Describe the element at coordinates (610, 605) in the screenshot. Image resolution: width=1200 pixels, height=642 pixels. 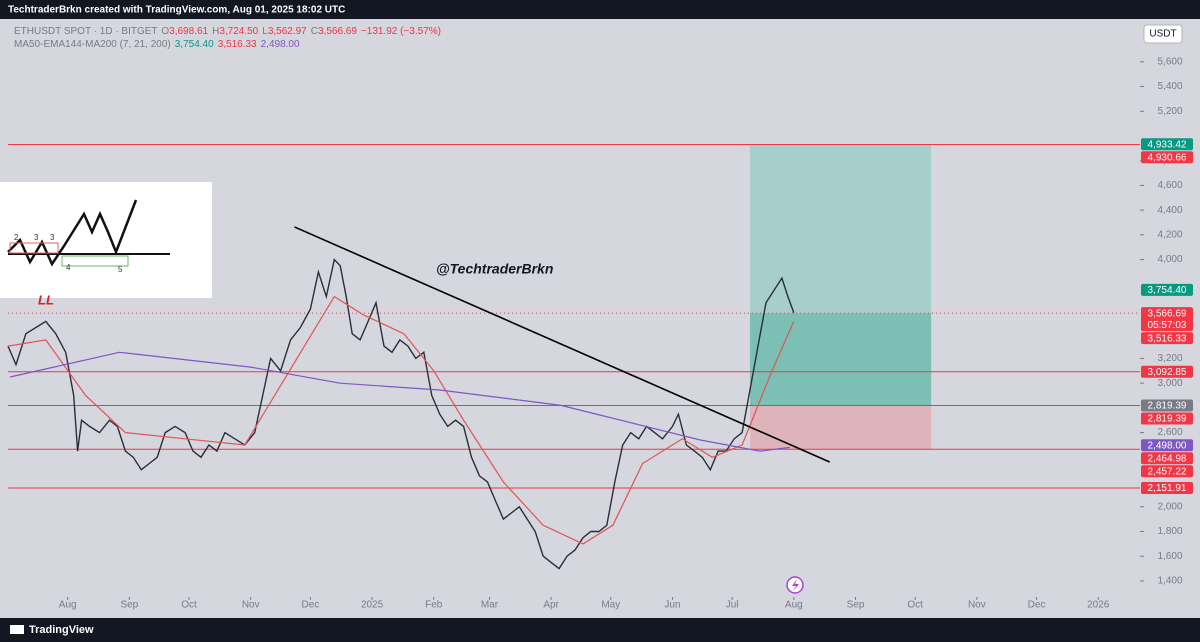
I see `x-tick-label: May` at that location.